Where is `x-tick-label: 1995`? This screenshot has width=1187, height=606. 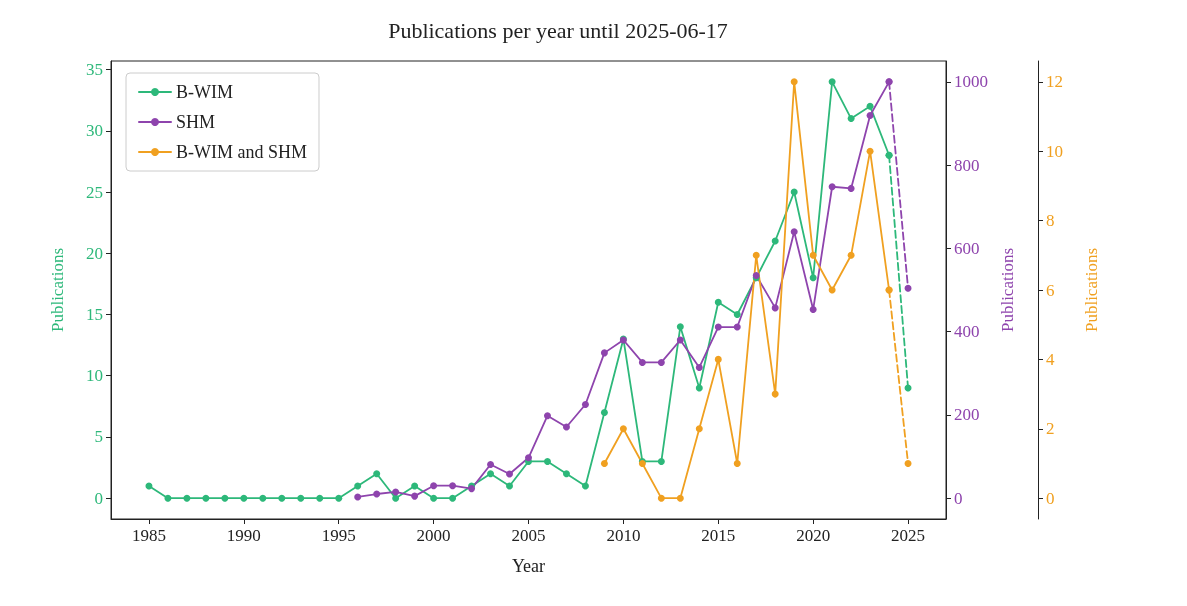
x-tick-label: 1995 is located at coordinates (338, 535).